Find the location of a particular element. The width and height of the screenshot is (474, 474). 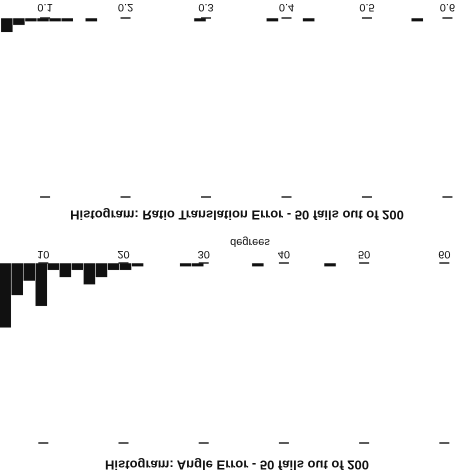

x-tick-label: 30 is located at coordinates (204, 254).